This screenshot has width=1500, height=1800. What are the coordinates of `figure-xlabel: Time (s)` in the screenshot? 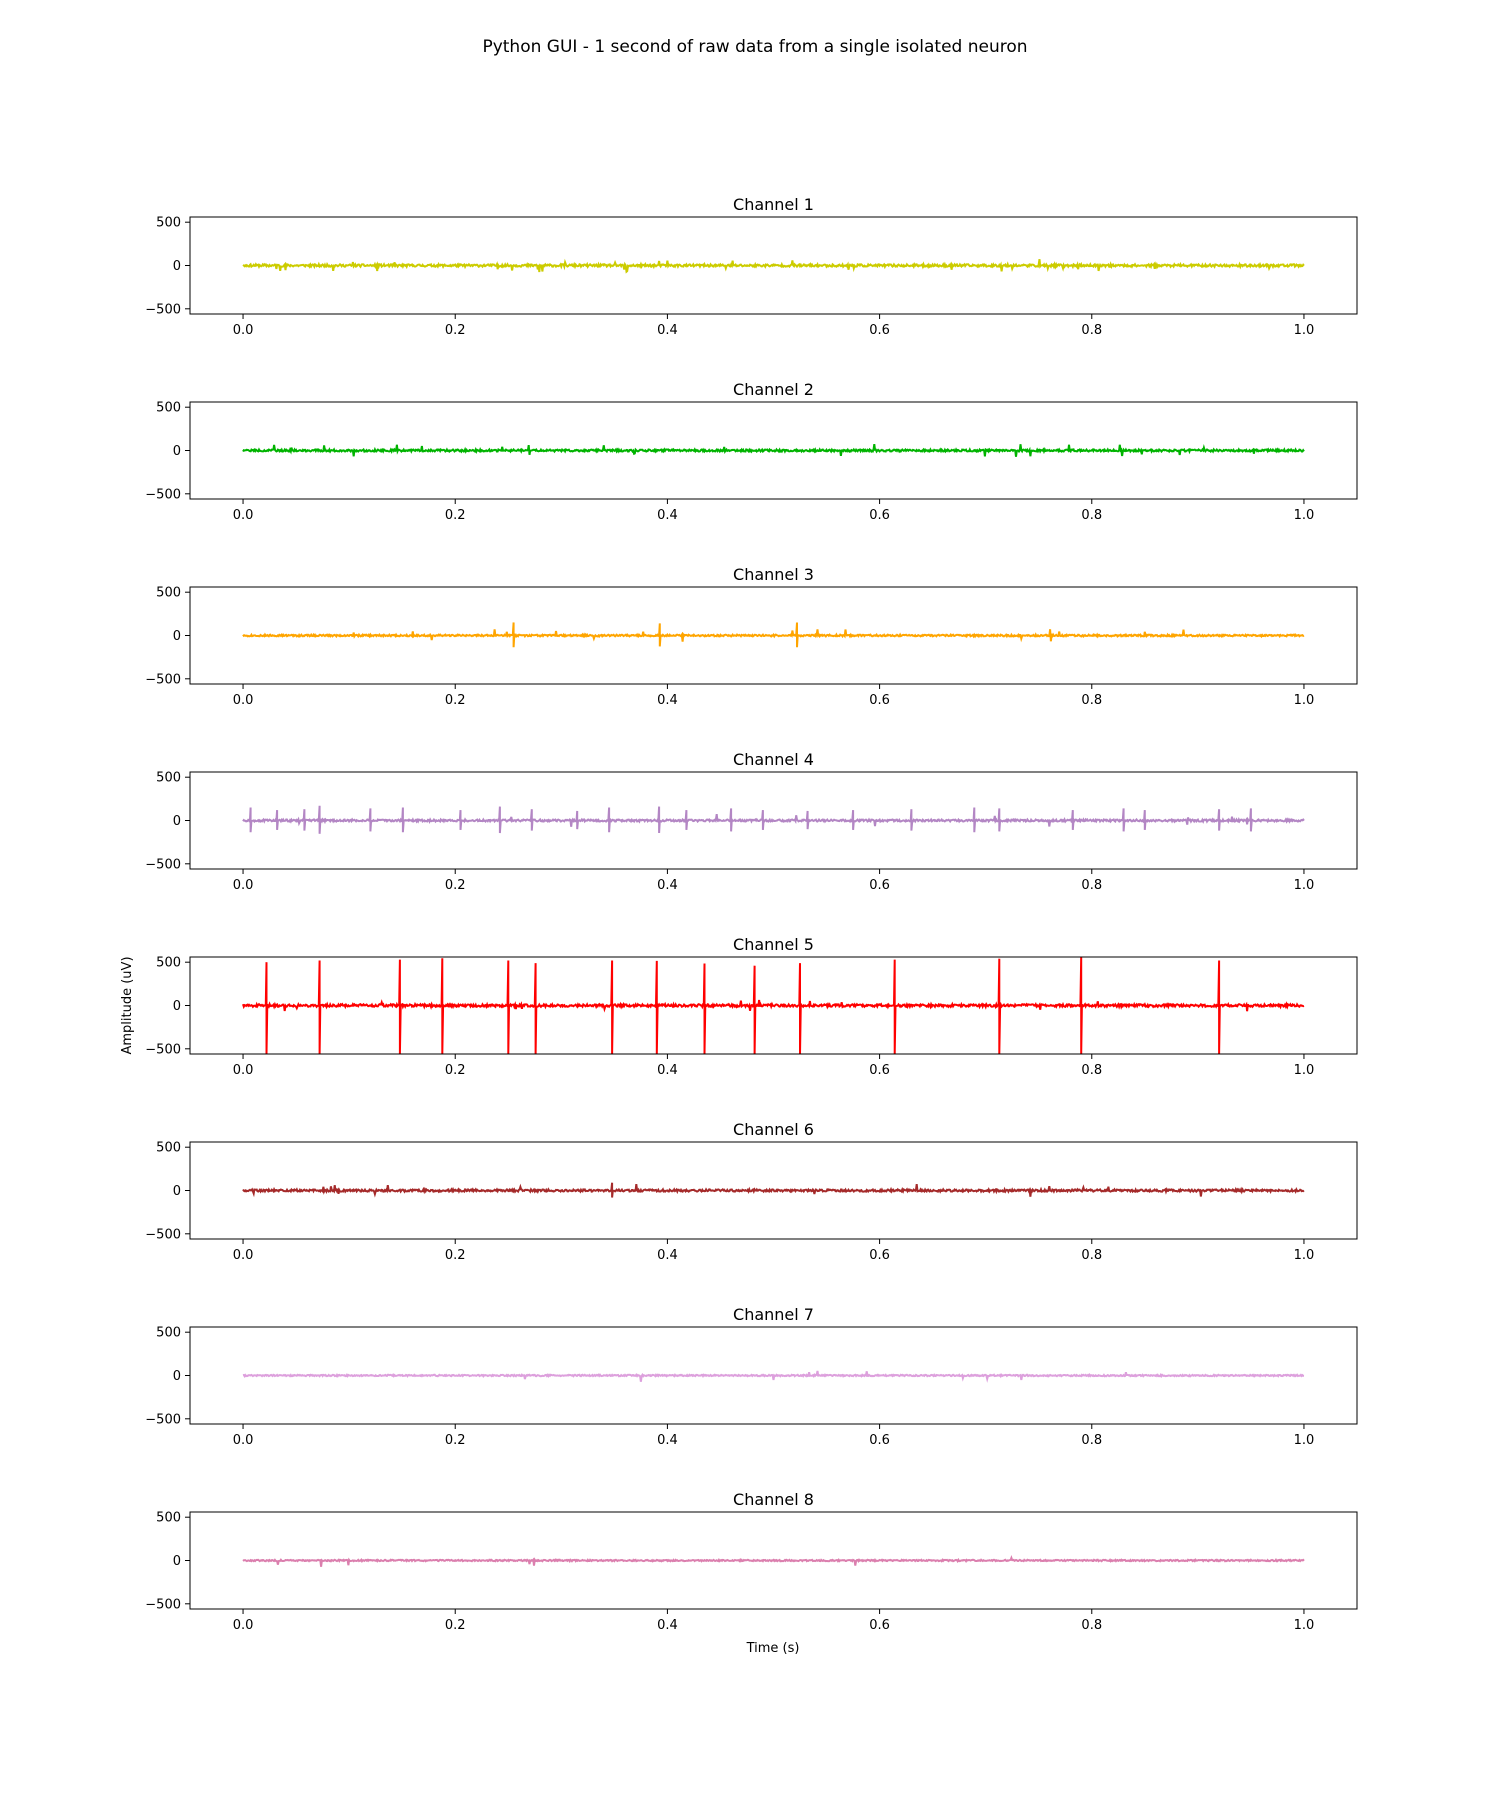 It's located at (773, 1648).